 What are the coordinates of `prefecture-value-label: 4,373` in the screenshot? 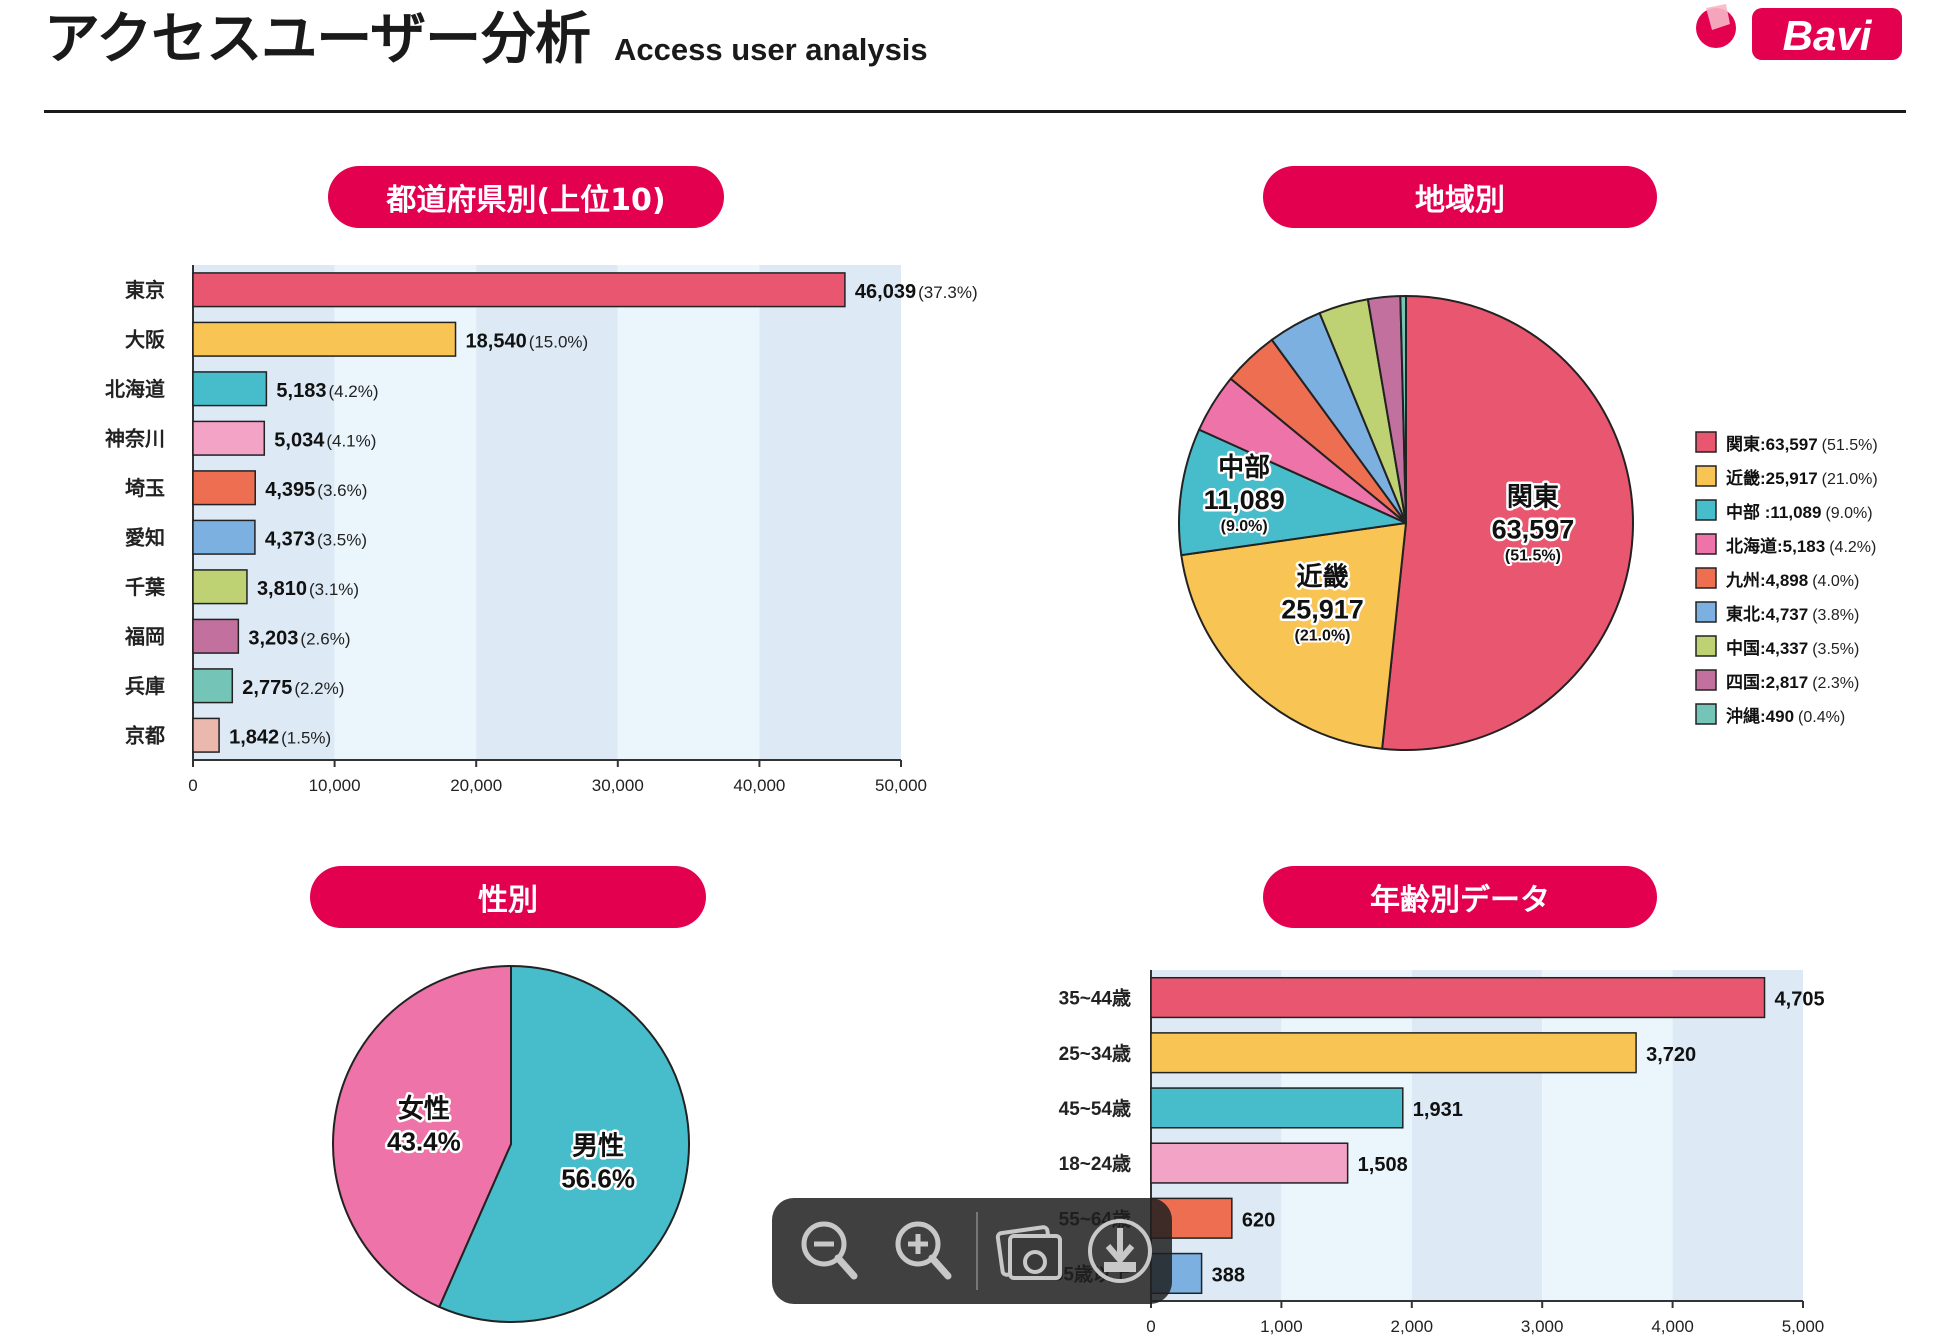 It's located at (290, 539).